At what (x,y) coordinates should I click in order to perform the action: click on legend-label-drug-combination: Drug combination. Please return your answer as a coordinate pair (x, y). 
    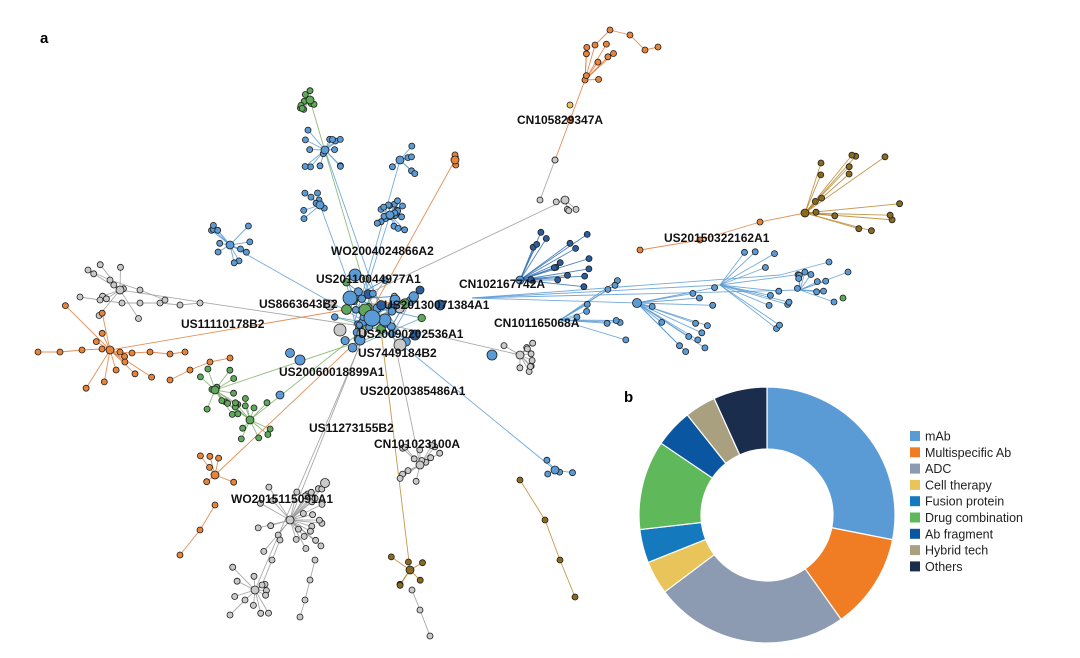
    Looking at the image, I should click on (974, 518).